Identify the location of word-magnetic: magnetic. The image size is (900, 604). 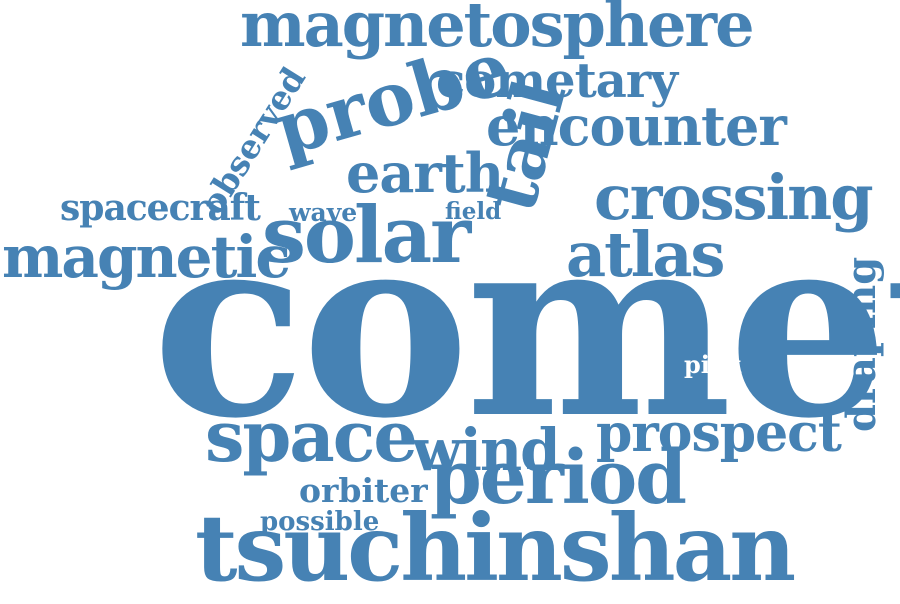
(146, 257).